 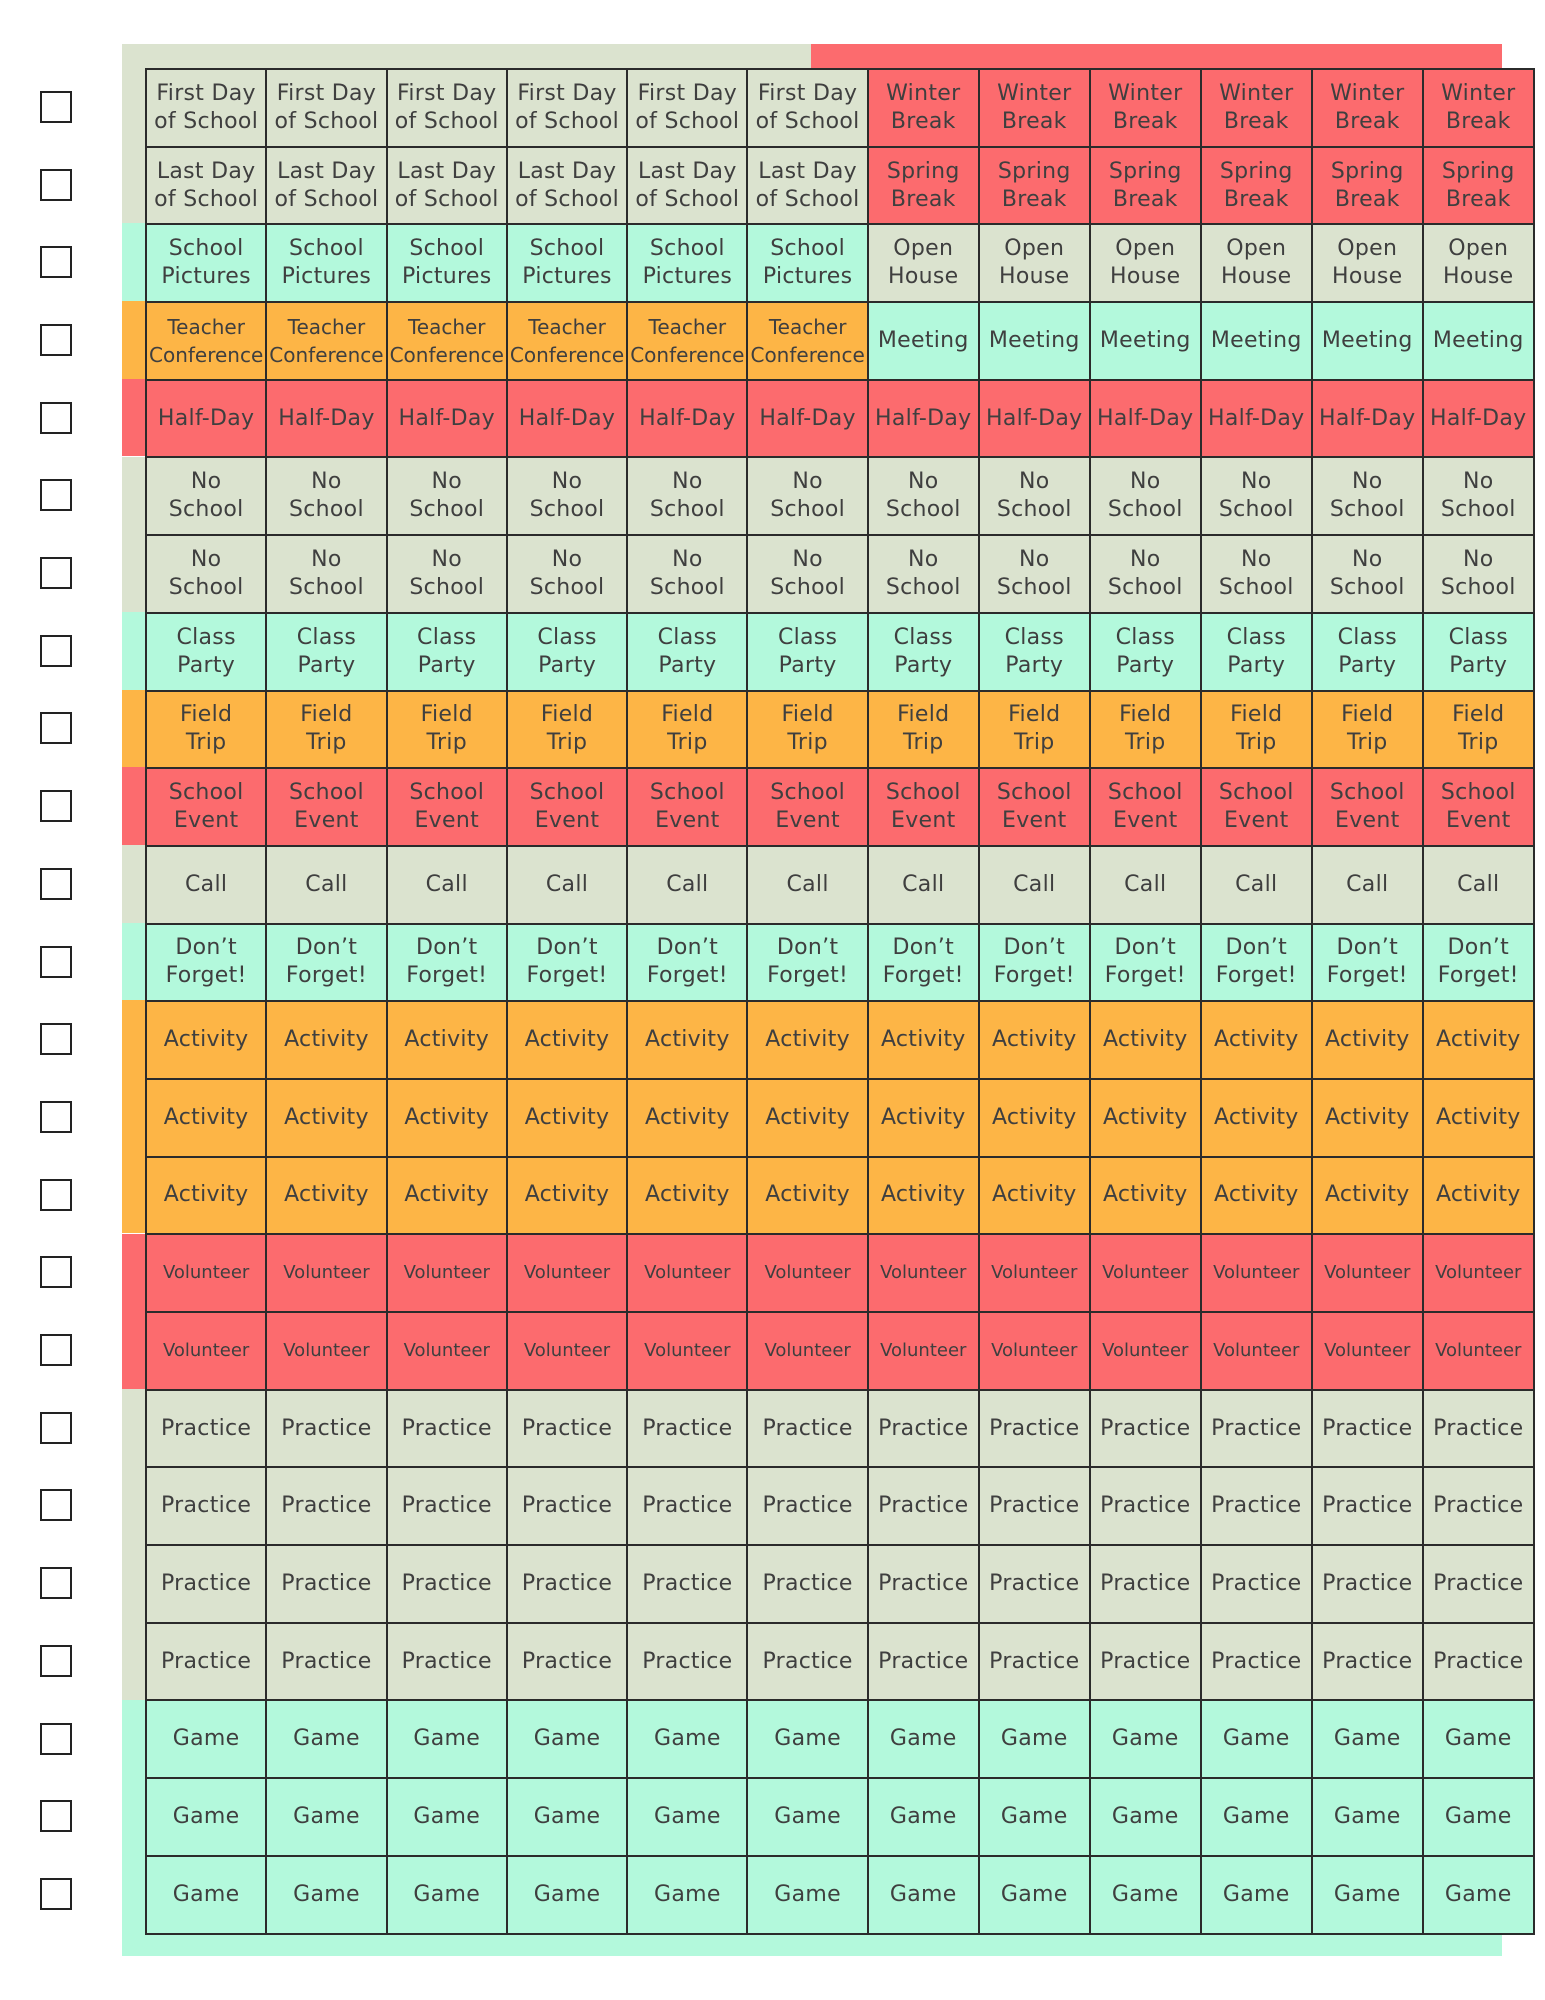 What do you see at coordinates (206, 263) in the screenshot?
I see `sticker-cell: School Pictures` at bounding box center [206, 263].